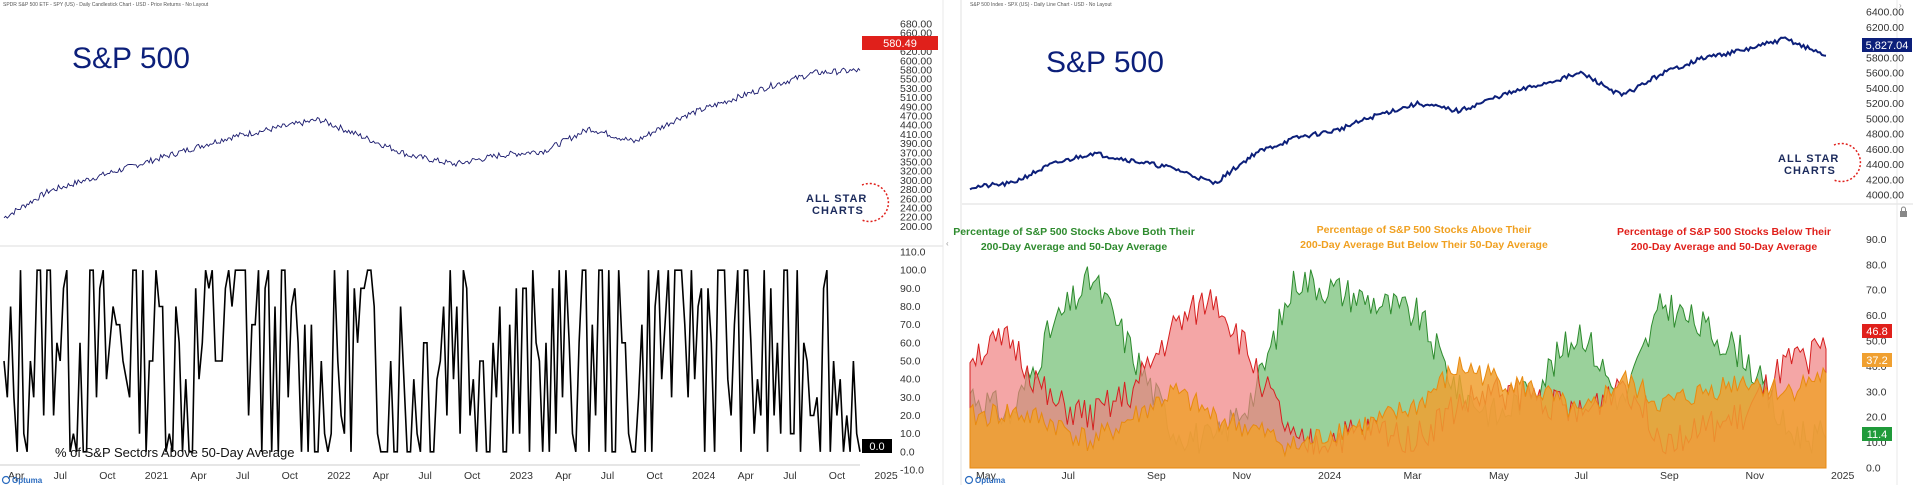  I want to click on left-upper-ticks-label-13: 390.00, so click(916, 144).